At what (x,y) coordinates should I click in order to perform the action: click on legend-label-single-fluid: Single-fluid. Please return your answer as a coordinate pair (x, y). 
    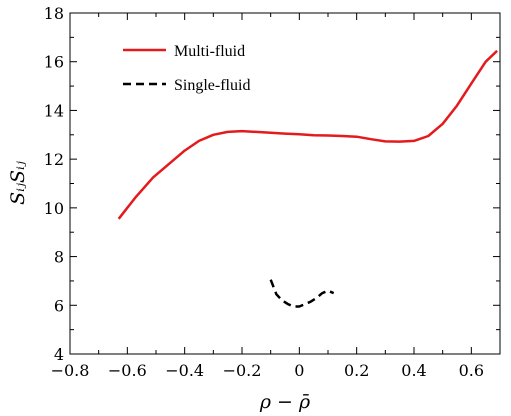
    Looking at the image, I should click on (212, 85).